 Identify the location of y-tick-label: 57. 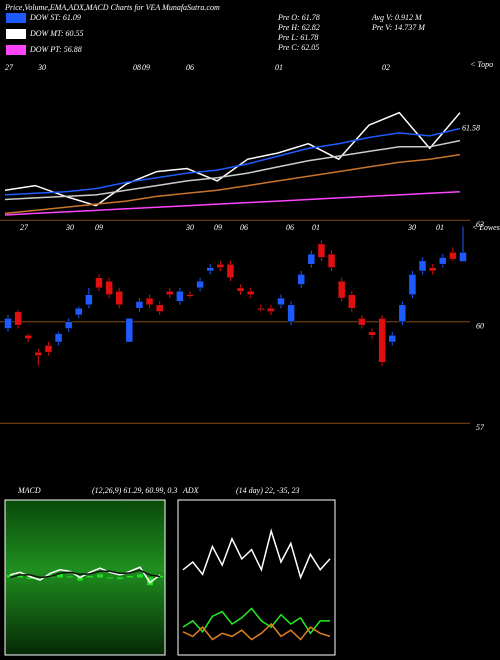
(480, 427).